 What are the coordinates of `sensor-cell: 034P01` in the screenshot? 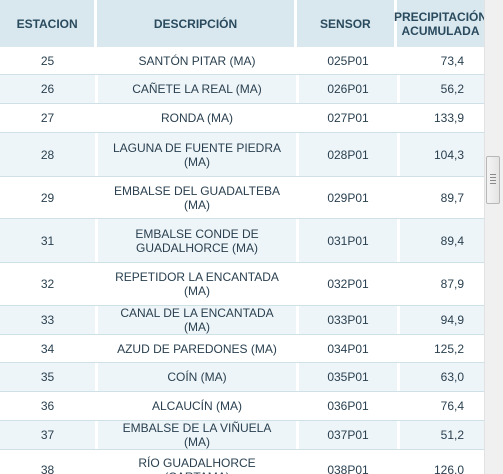 It's located at (349, 348).